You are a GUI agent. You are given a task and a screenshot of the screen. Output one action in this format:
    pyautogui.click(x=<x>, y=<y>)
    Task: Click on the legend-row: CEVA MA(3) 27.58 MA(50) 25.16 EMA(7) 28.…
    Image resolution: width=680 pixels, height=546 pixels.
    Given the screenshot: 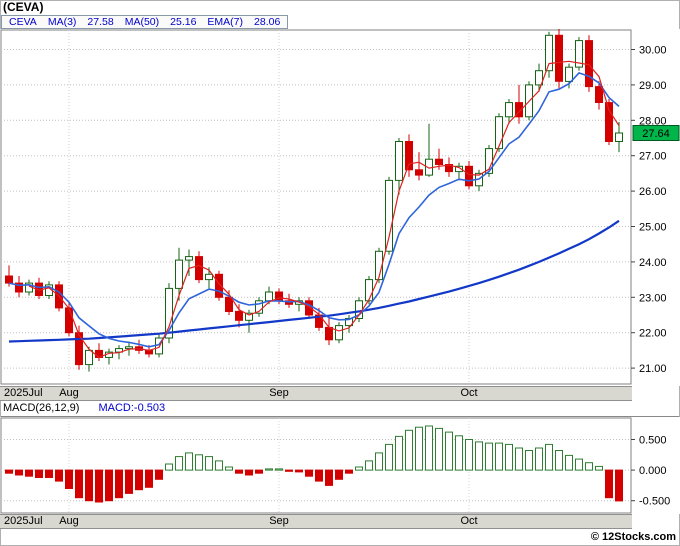 What is the action you would take?
    pyautogui.click(x=340, y=22)
    